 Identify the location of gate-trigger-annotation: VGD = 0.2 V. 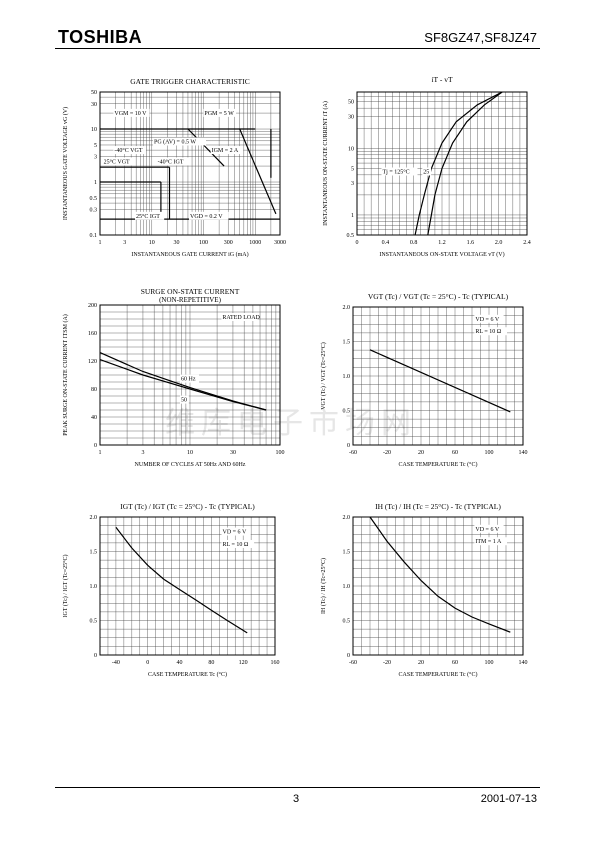
(206, 217).